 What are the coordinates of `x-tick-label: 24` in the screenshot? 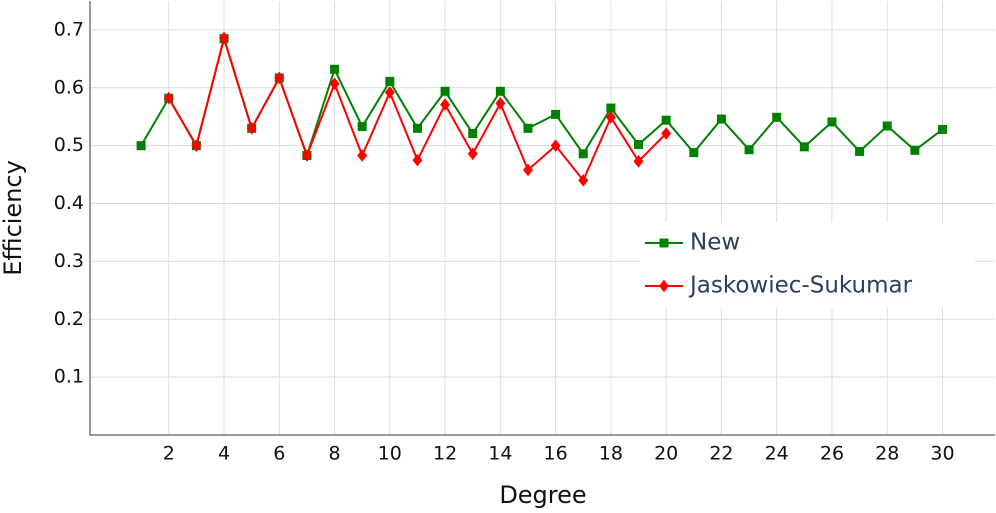 It's located at (777, 454).